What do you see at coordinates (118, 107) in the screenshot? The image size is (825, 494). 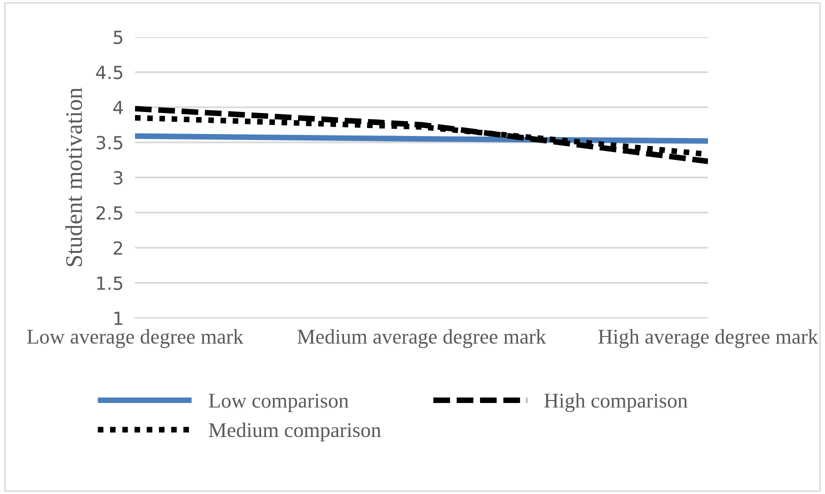 I see `y-tick-label: 4` at bounding box center [118, 107].